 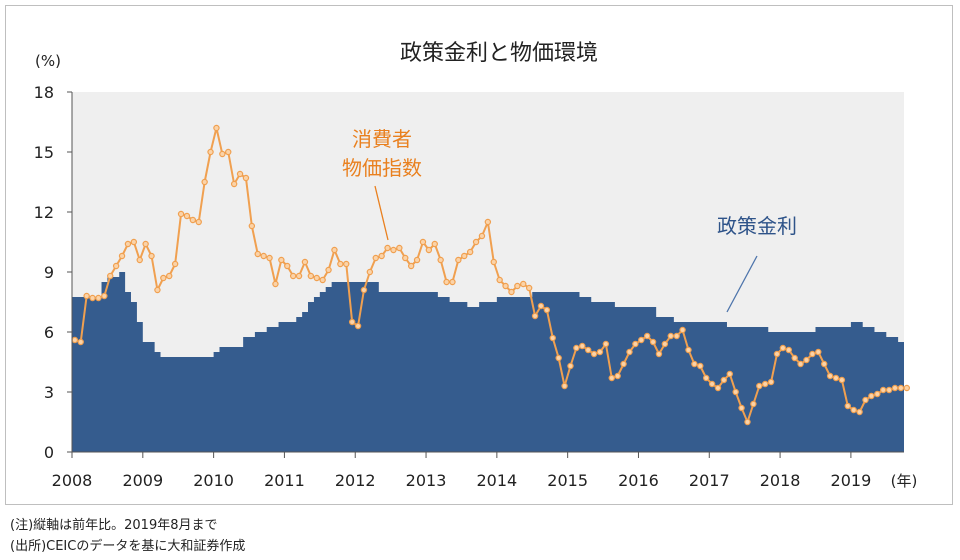 I want to click on x-tick-label: 2011, so click(x=284, y=480).